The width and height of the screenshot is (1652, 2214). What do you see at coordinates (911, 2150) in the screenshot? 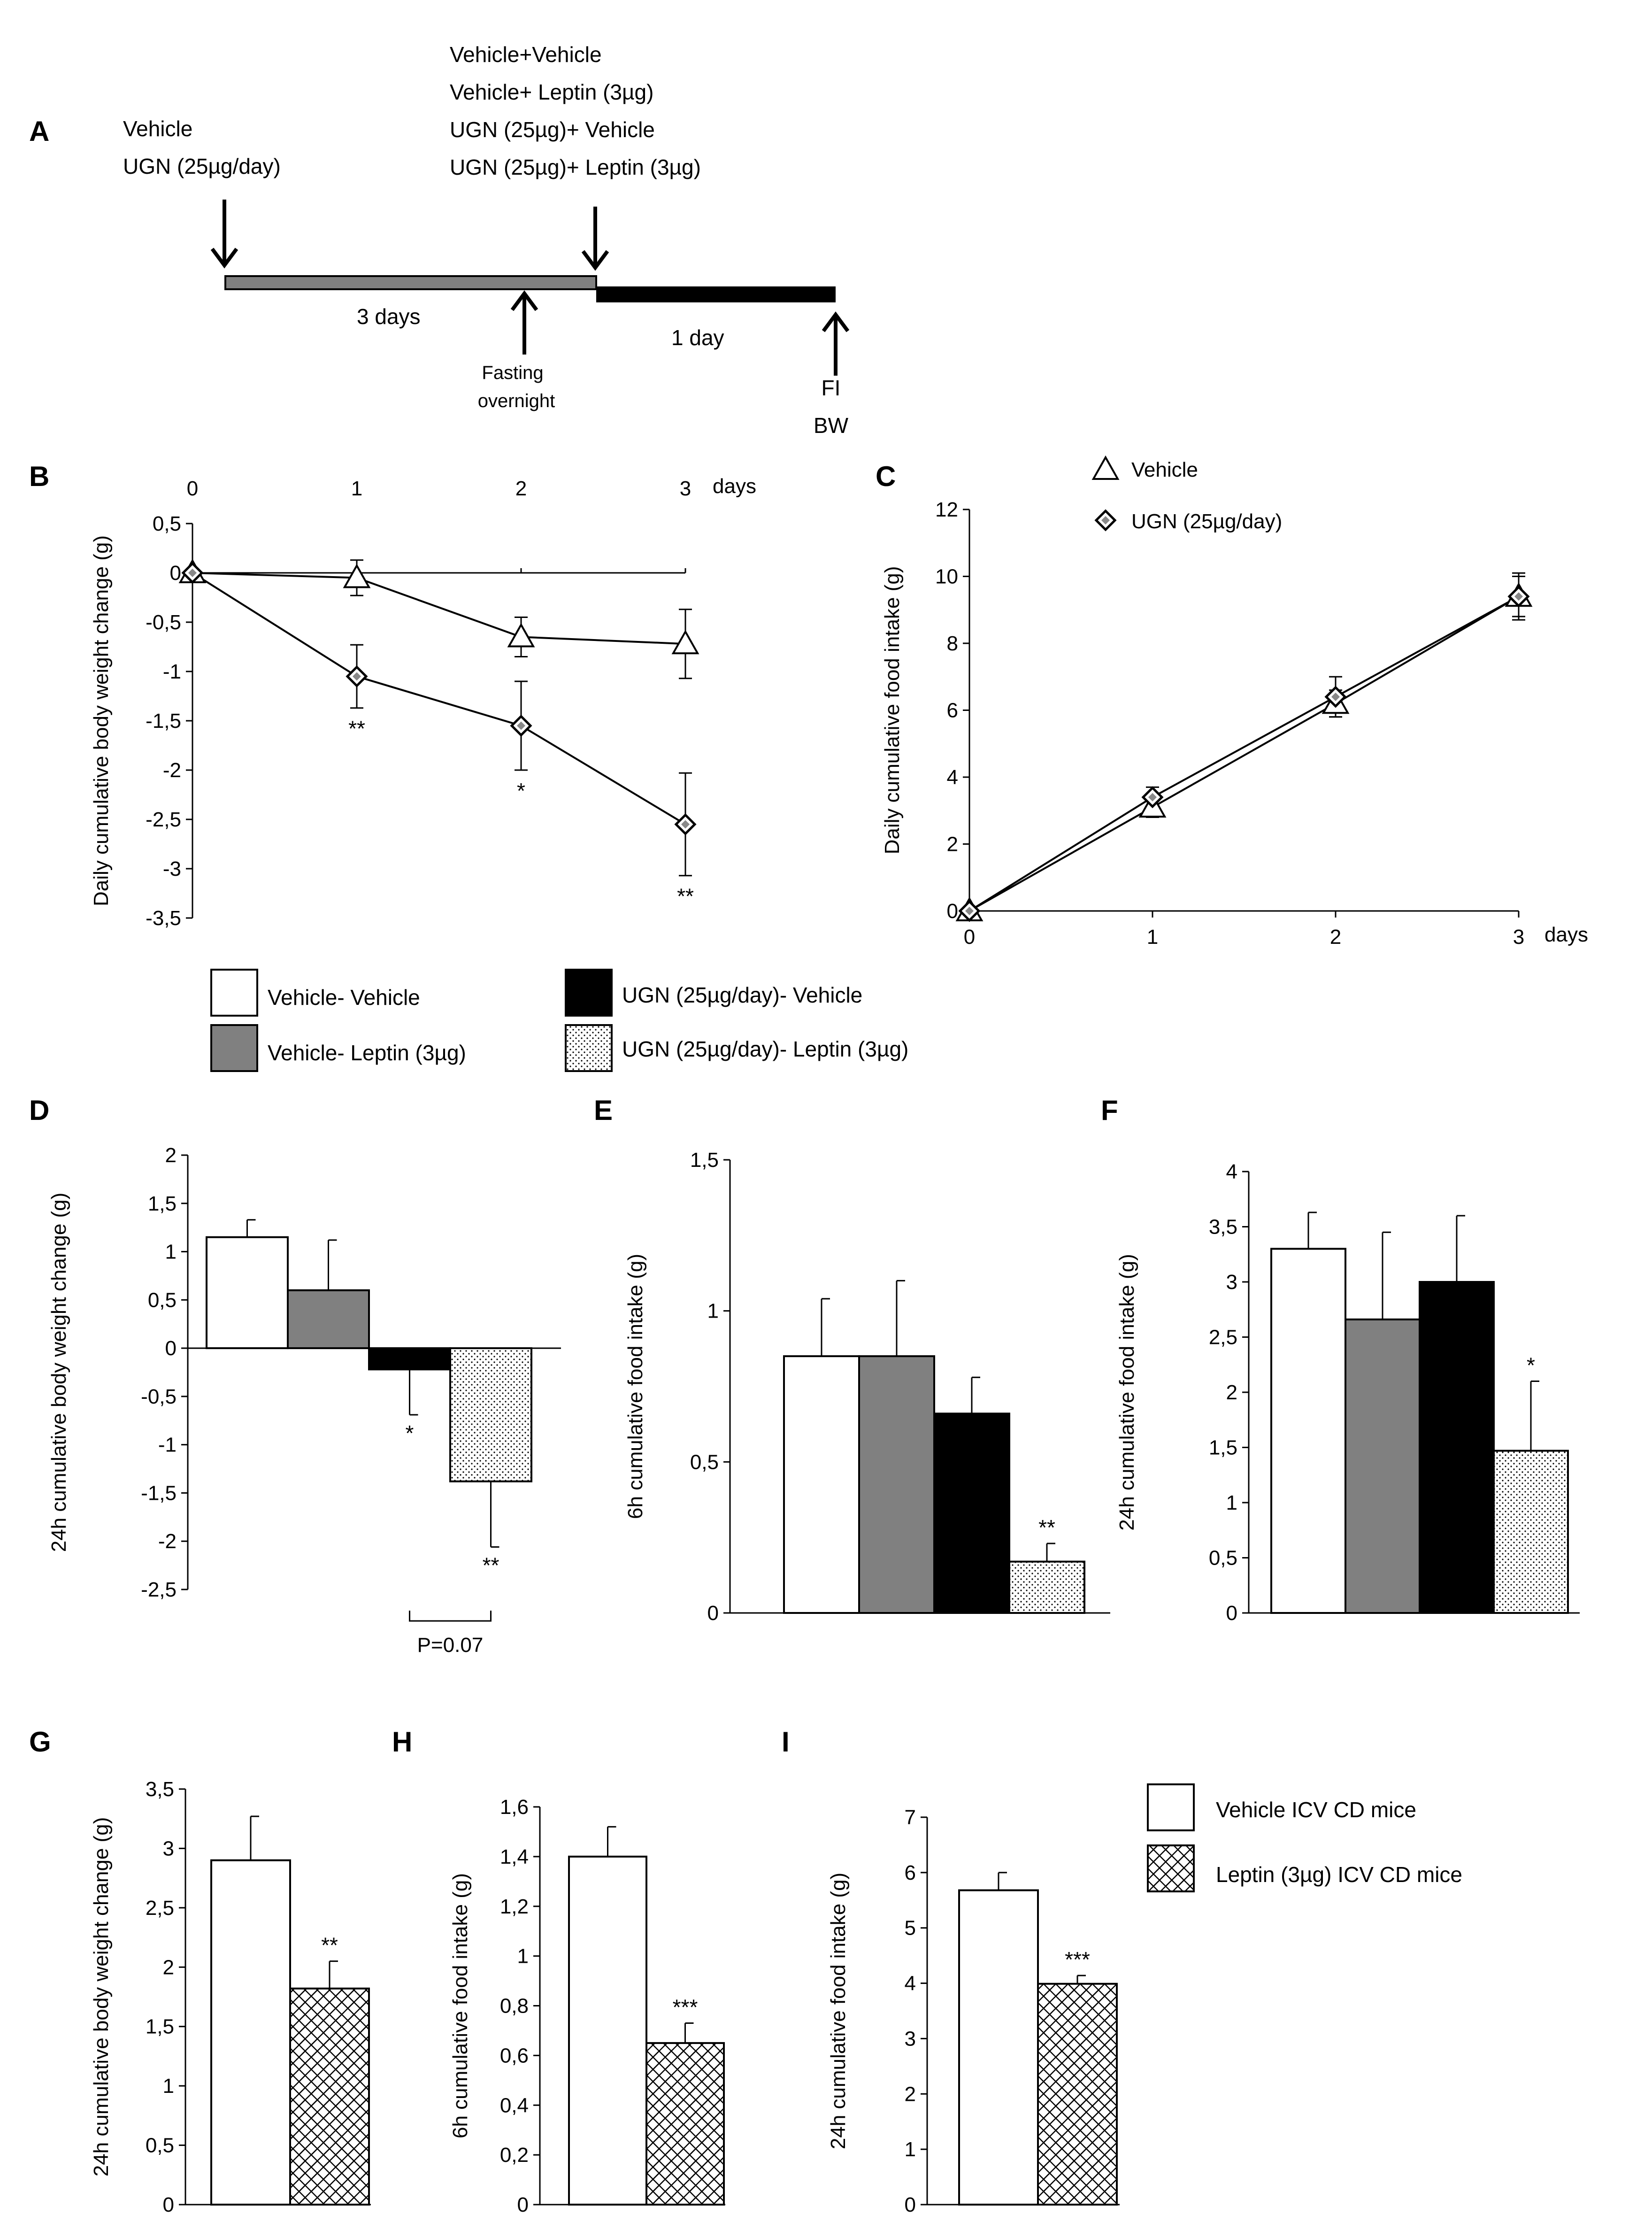
I see `chart-i-y-tick-label: 1` at bounding box center [911, 2150].